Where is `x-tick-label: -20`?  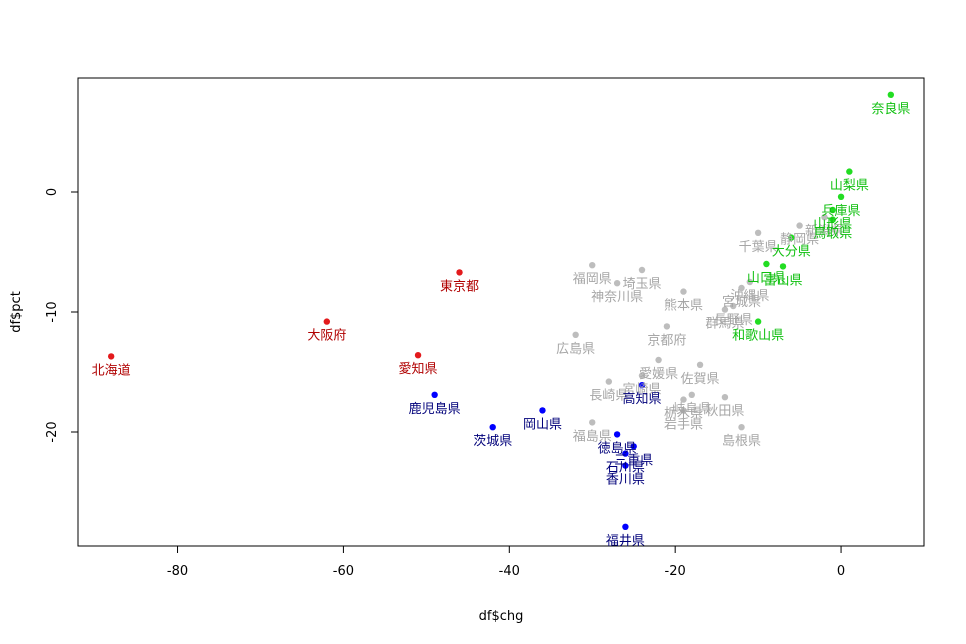 x-tick-label: -20 is located at coordinates (675, 571).